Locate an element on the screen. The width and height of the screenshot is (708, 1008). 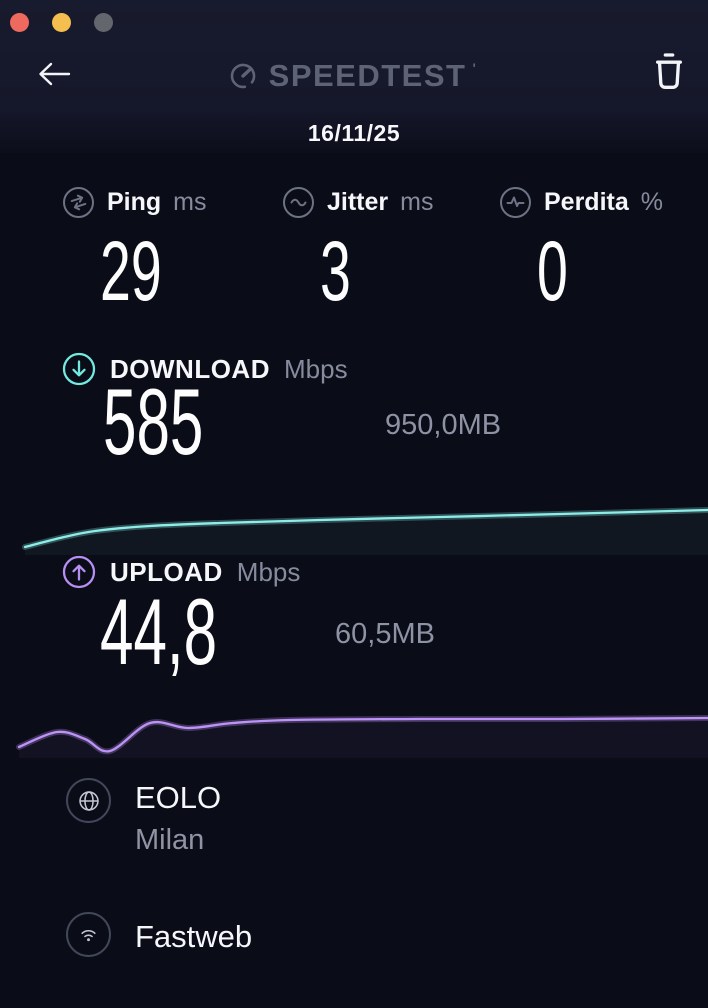
download-transferred: 950,0MB is located at coordinates (443, 425).